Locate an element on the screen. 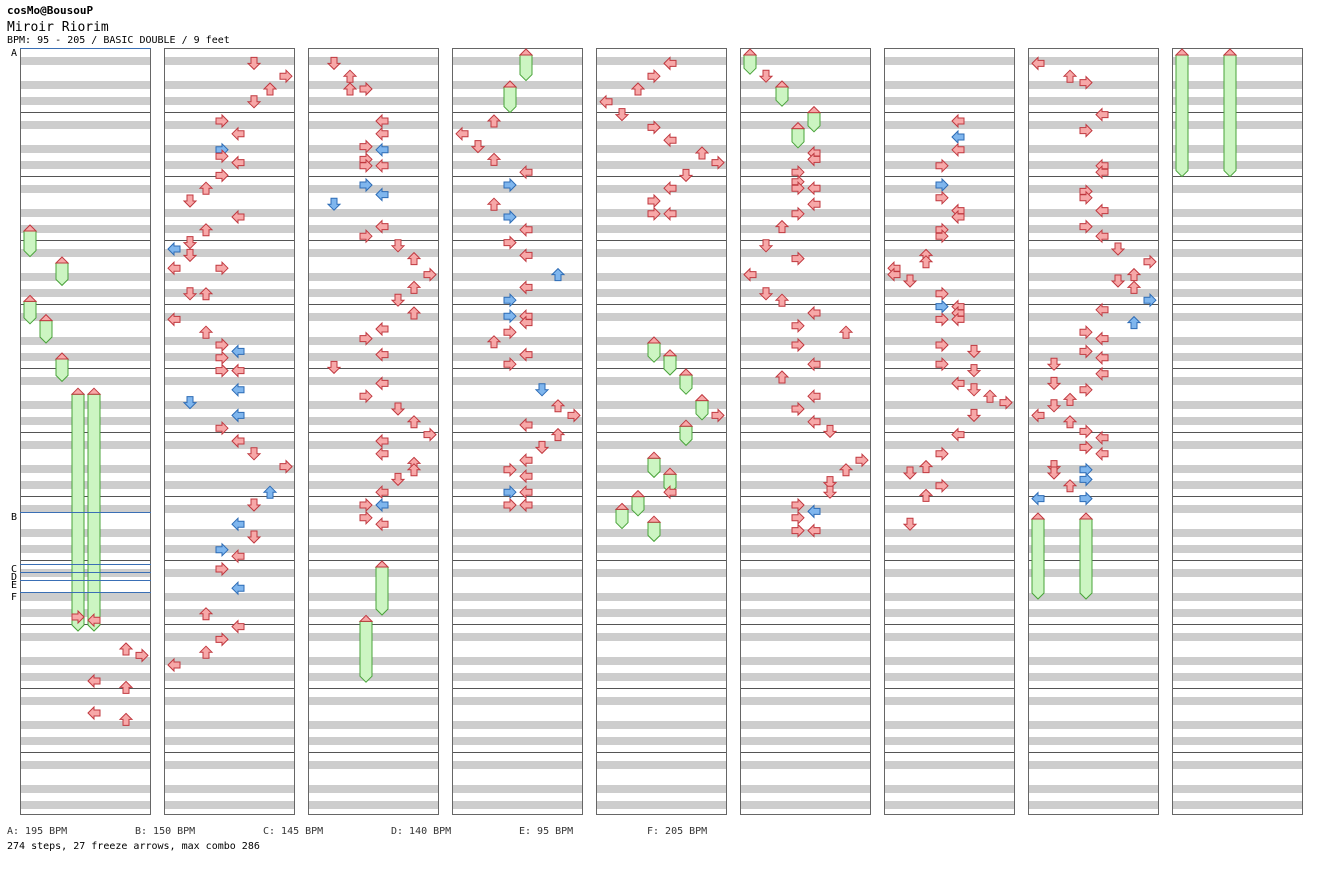 The height and width of the screenshot is (876, 1328). chart-info: BPM: 95 - 205 / BASIC DOUBLE / 9 feet is located at coordinates (118, 40).